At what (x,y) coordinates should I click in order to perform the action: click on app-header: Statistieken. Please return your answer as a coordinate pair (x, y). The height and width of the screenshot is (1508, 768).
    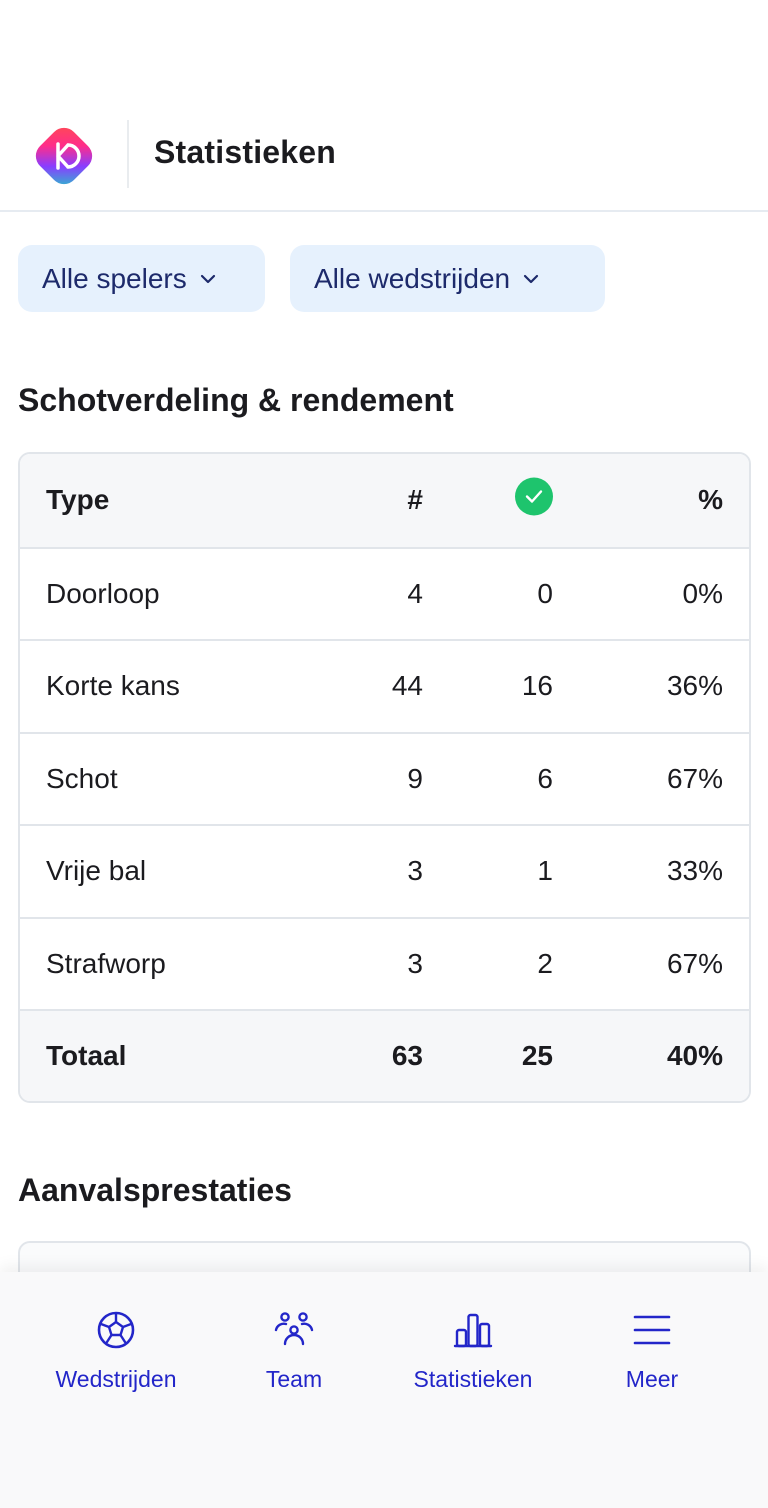
    Looking at the image, I should click on (384, 106).